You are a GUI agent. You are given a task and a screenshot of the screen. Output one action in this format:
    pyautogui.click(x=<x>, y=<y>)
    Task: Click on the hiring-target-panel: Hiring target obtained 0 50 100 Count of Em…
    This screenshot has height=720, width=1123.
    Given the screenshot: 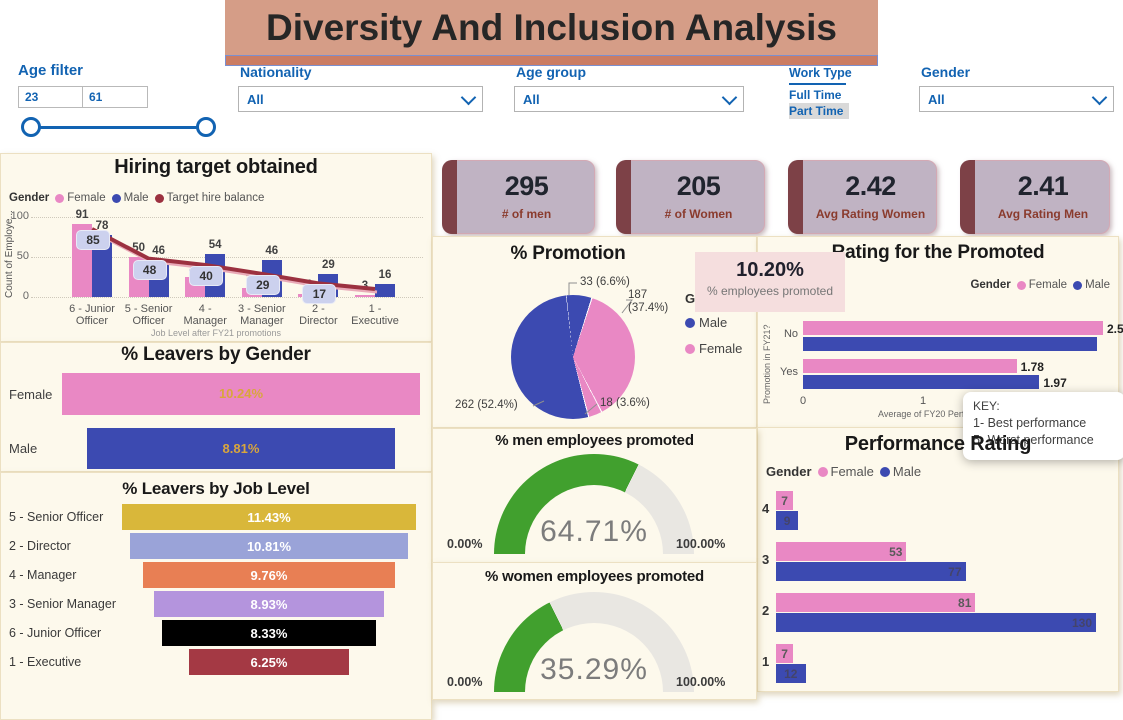 What is the action you would take?
    pyautogui.click(x=216, y=247)
    